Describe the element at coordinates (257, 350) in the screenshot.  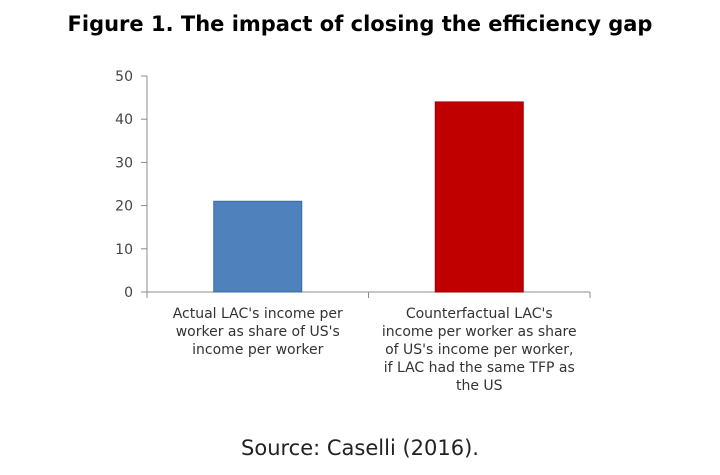
I see `category-label: income per worker` at that location.